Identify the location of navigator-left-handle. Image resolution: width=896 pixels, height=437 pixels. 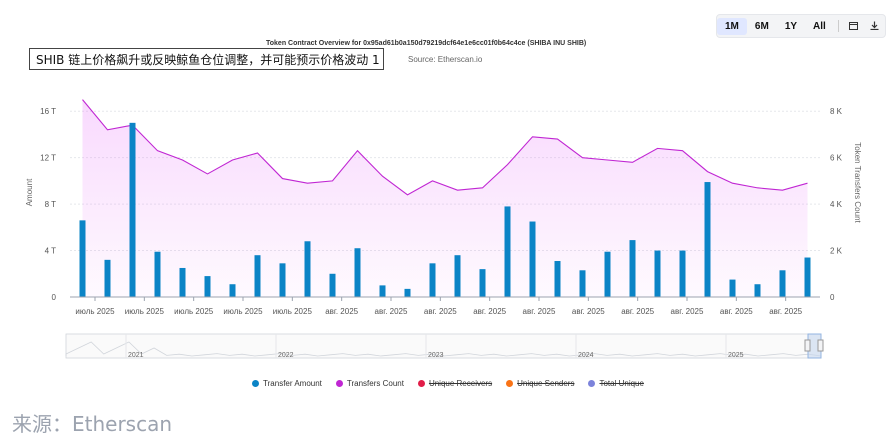
(807, 345).